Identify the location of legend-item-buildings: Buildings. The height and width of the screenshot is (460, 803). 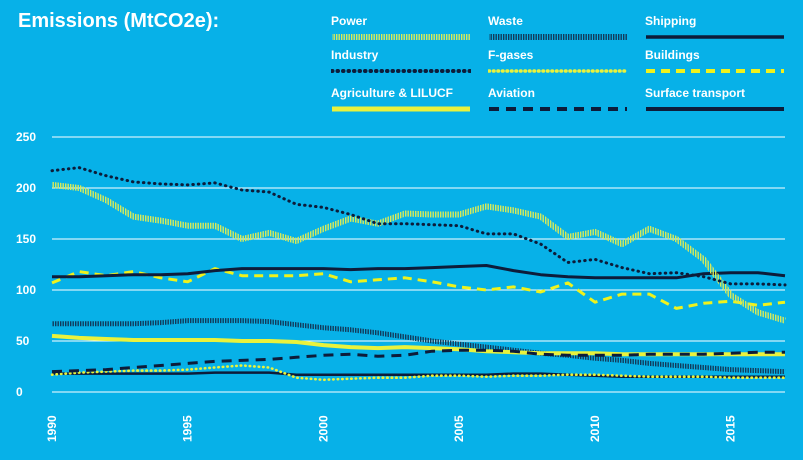
(715, 60).